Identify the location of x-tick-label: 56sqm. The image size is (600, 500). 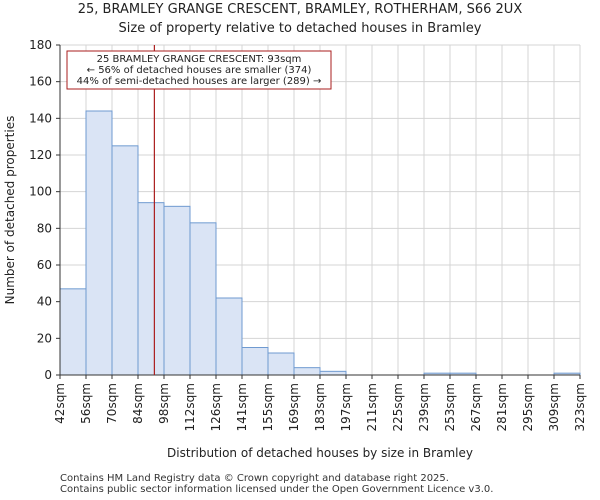
(86, 403).